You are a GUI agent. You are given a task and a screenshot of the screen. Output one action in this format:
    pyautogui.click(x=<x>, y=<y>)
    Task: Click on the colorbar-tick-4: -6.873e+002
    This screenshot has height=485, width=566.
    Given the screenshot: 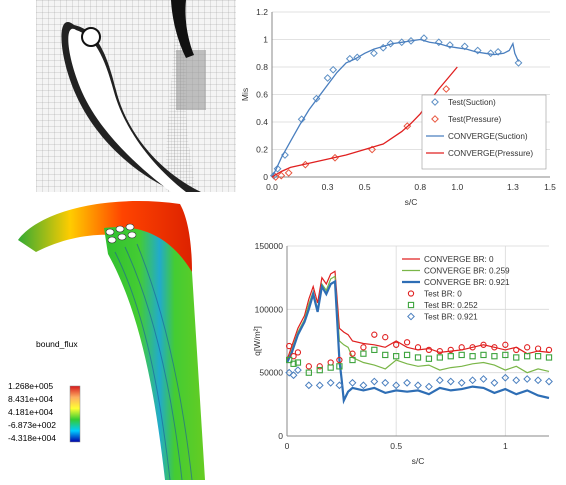 What is the action you would take?
    pyautogui.click(x=32, y=425)
    